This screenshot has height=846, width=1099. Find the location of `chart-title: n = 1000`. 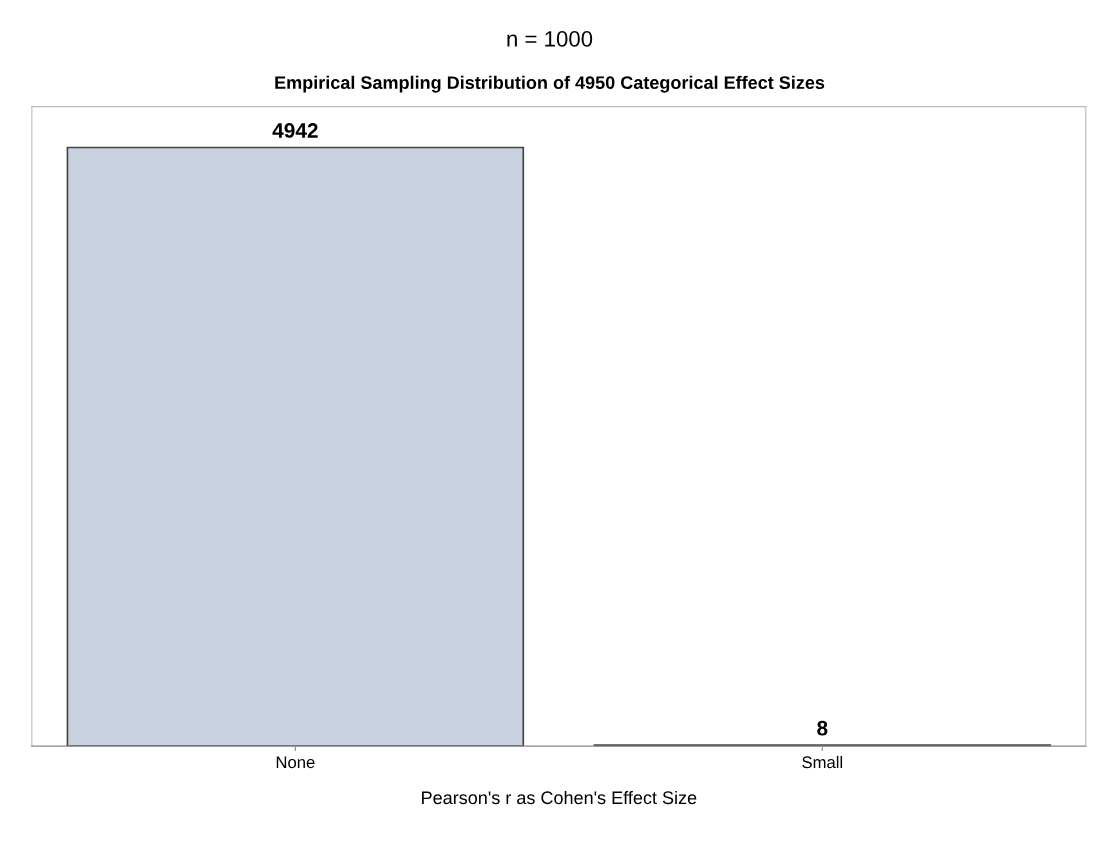

chart-title: n = 1000 is located at coordinates (550, 39).